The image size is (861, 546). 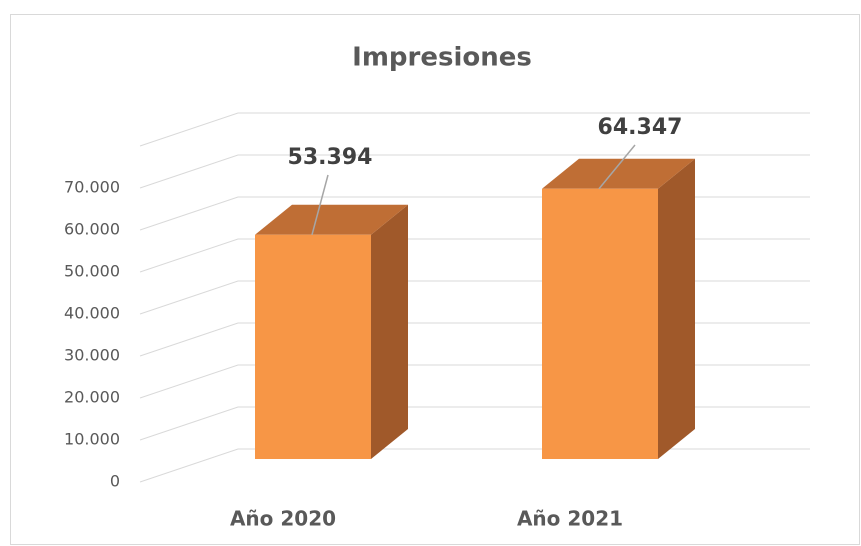 What do you see at coordinates (115, 481) in the screenshot?
I see `y-tick-label: 0` at bounding box center [115, 481].